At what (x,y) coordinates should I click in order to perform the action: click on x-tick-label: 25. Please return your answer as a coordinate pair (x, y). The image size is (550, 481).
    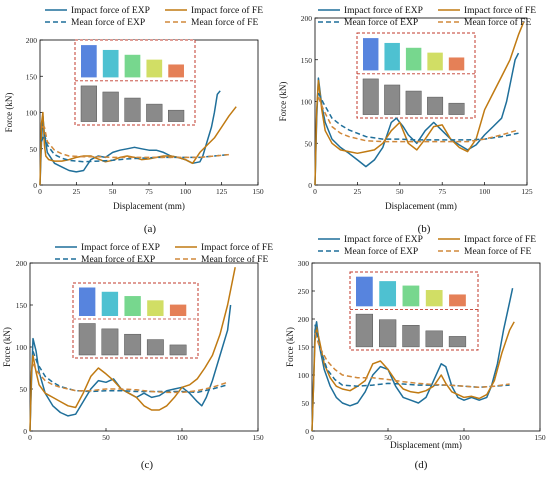
    Looking at the image, I should click on (358, 191).